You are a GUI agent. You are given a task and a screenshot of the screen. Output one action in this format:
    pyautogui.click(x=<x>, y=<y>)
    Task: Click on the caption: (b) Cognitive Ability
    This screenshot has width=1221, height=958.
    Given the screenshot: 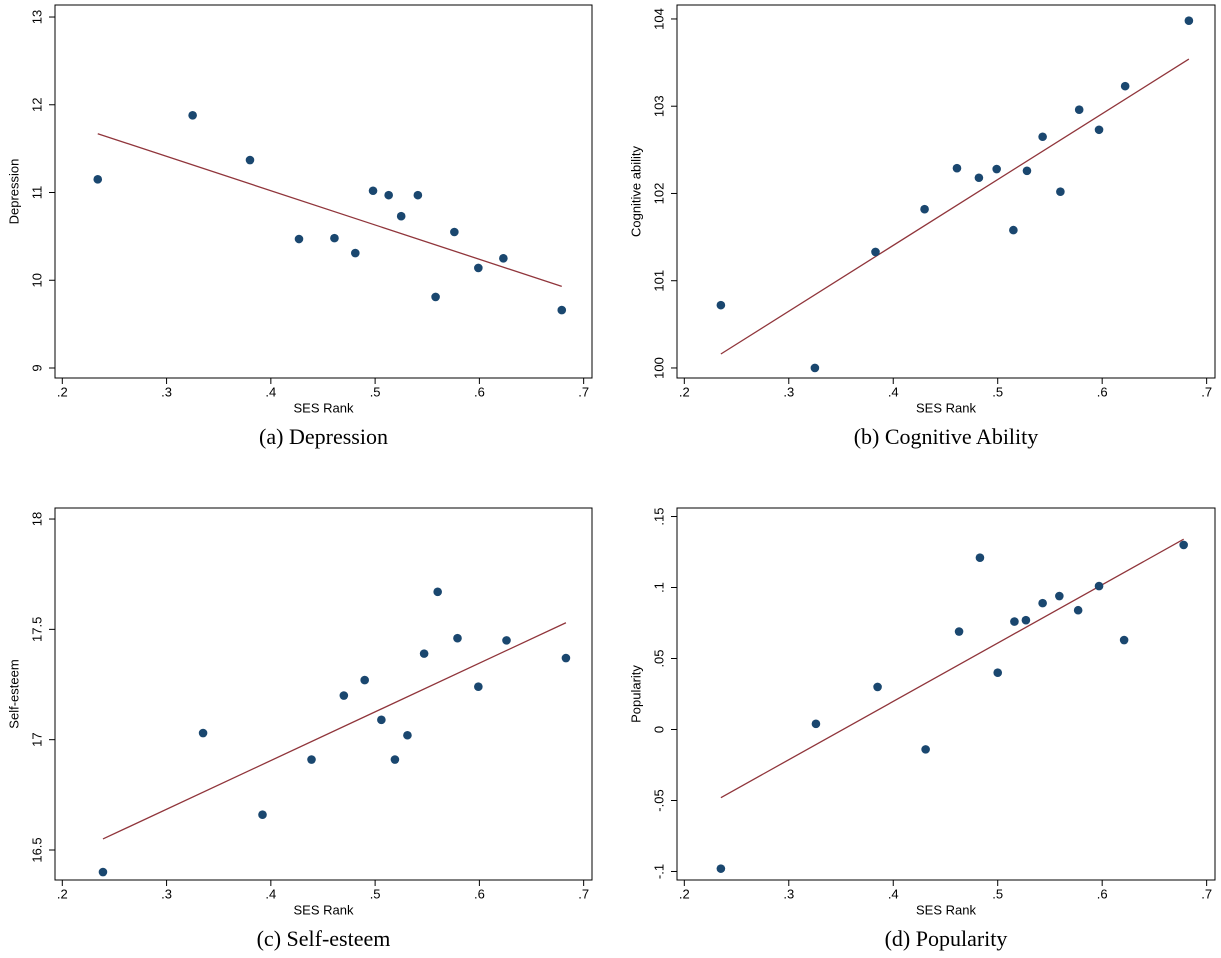 What is the action you would take?
    pyautogui.click(x=946, y=436)
    